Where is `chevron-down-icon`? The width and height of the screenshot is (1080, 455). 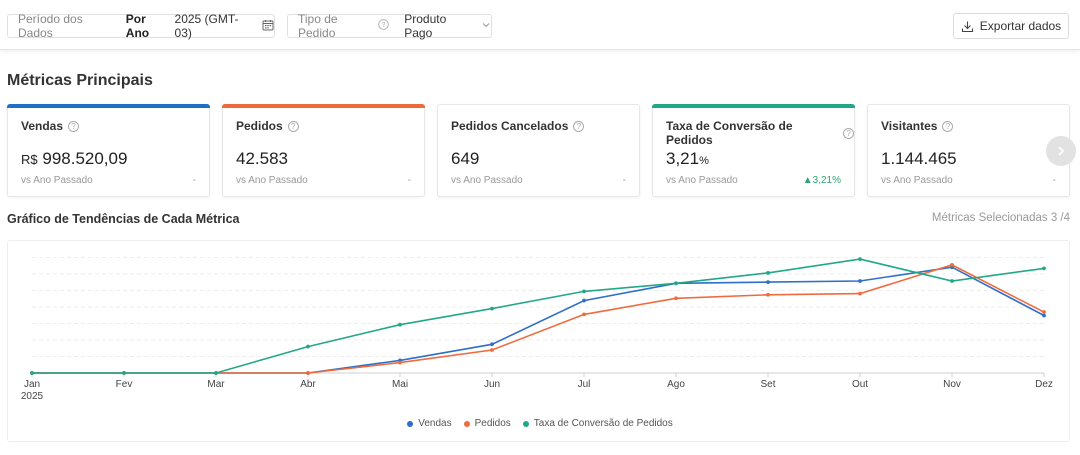
chevron-down-icon is located at coordinates (486, 26).